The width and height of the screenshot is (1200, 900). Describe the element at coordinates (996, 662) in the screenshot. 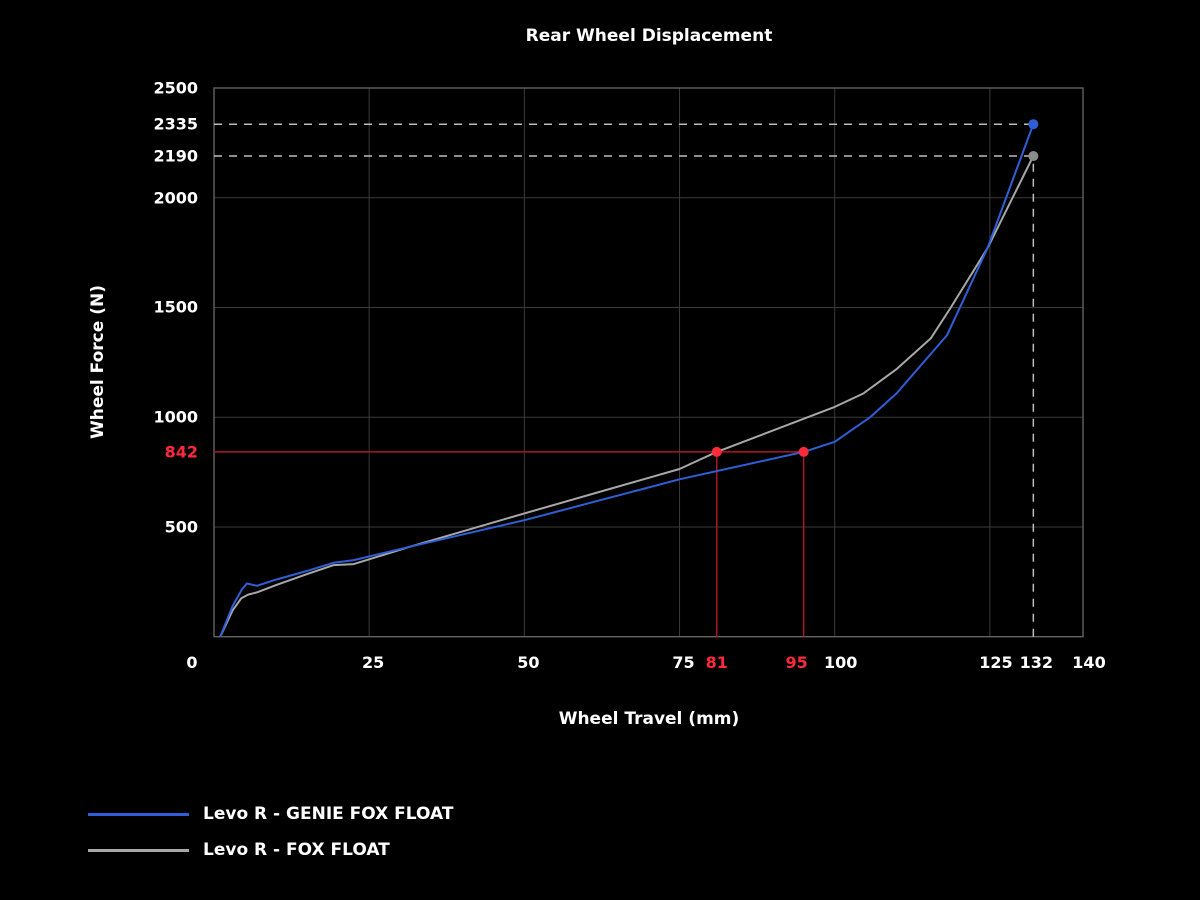

I see `x-tick-label: 125` at that location.